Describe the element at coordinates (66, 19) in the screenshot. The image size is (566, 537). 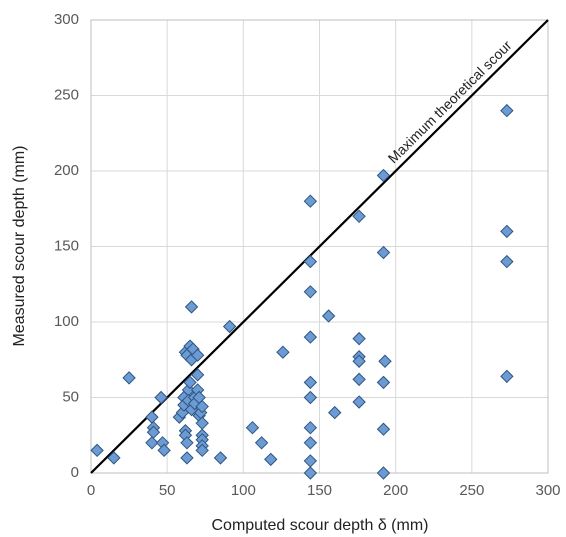
I see `y-tick-label: 300` at that location.